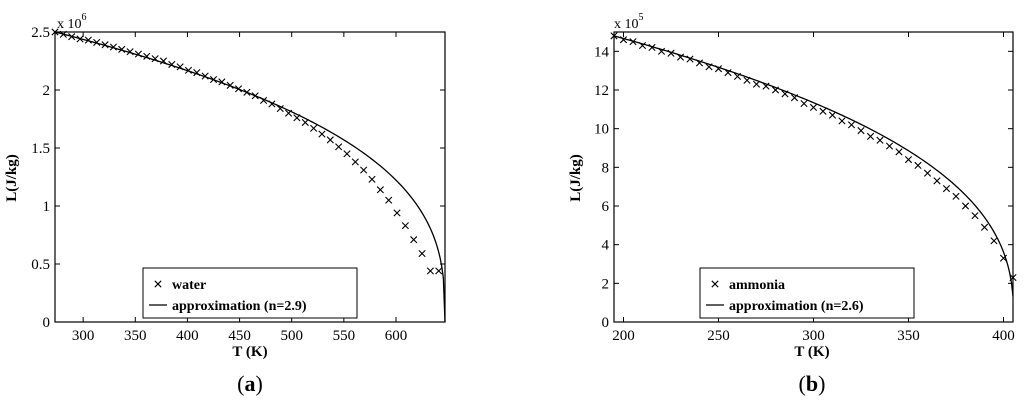 The height and width of the screenshot is (404, 1024). I want to click on x-tick-label: 550, so click(344, 336).